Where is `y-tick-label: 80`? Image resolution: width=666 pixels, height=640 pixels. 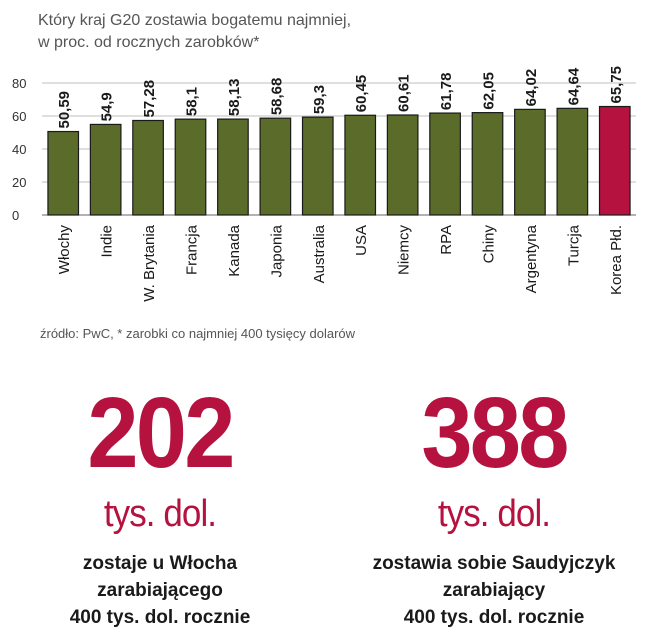
y-tick-label: 80 is located at coordinates (19, 83).